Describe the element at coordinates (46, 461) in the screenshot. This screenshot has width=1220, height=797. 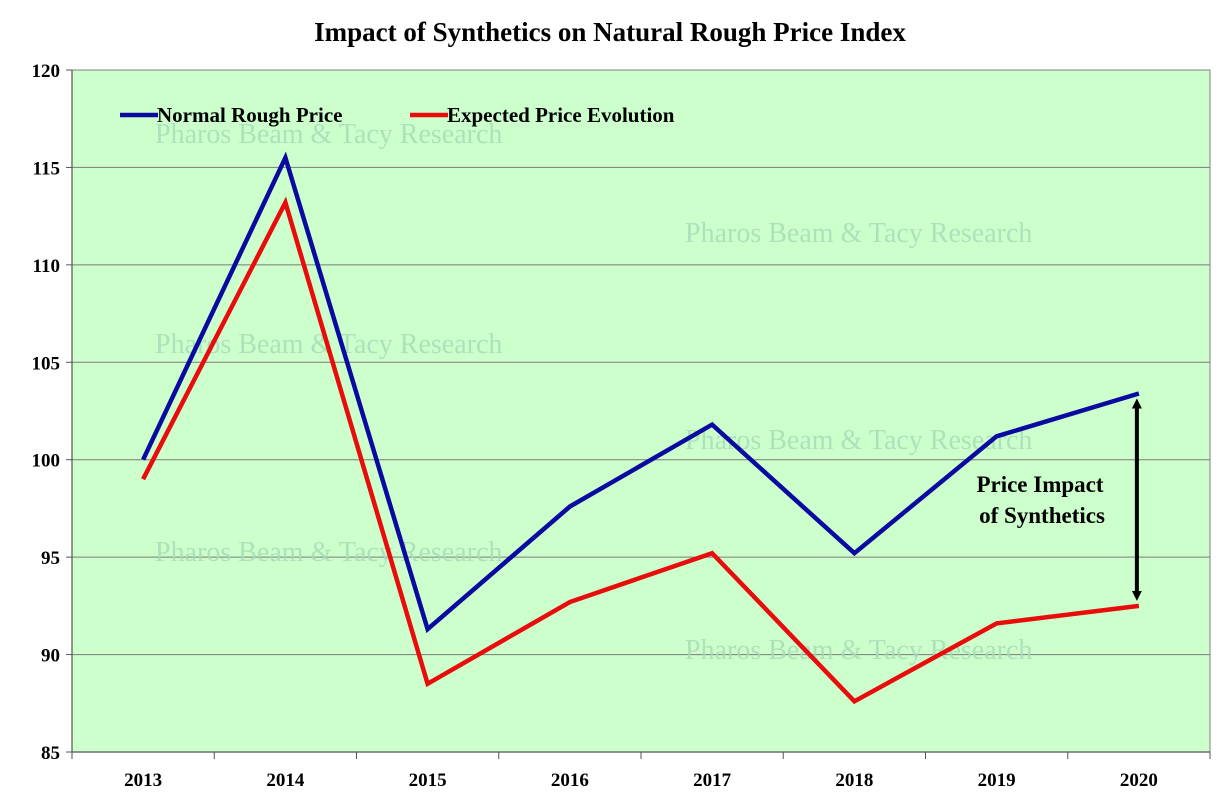
I see `y-tick-label: 100` at that location.